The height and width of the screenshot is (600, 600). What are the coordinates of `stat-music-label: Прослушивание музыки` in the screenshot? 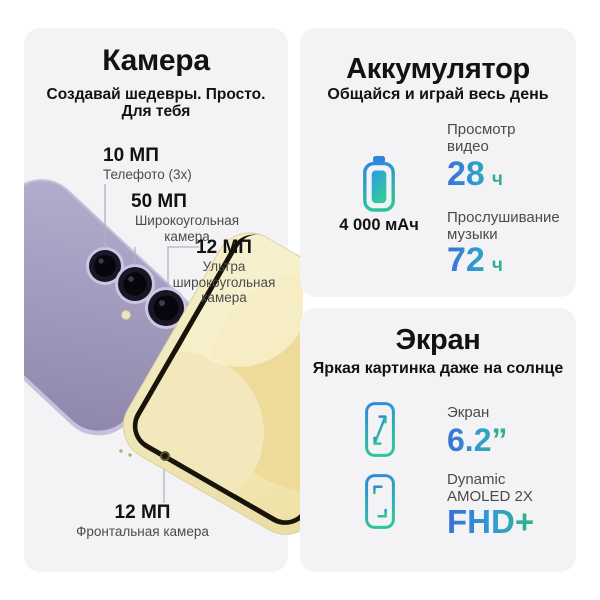 It's located at (503, 226).